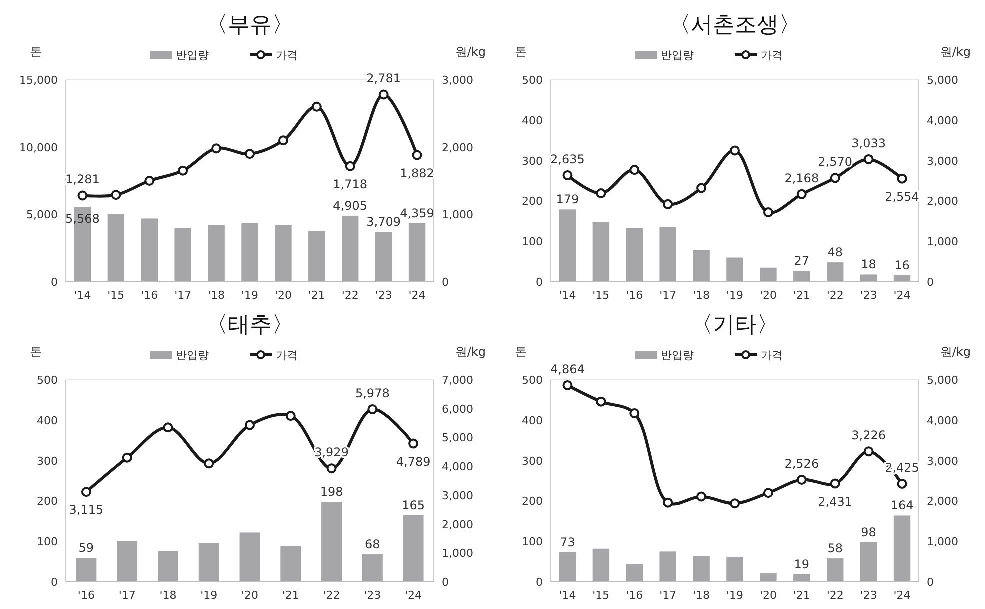 This screenshot has height=609, width=985. I want to click on data-label: 68, so click(372, 545).